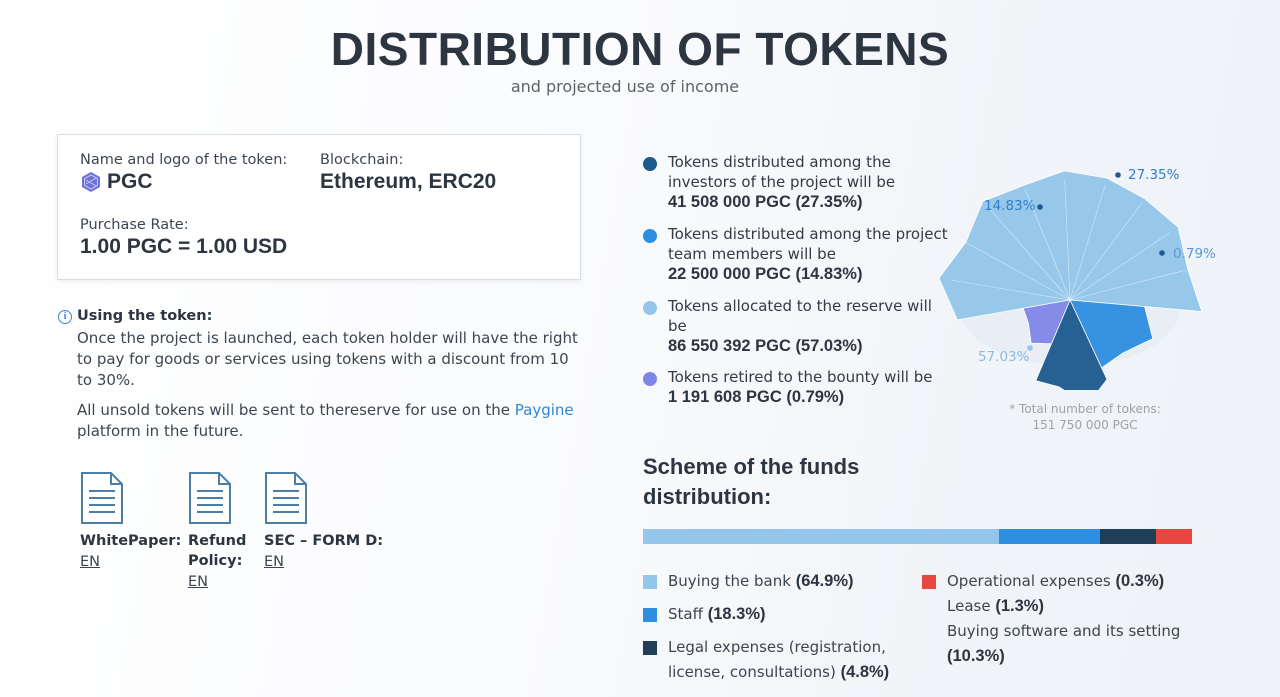  I want to click on document-whitepaper: WhitePaper: EN, so click(130, 522).